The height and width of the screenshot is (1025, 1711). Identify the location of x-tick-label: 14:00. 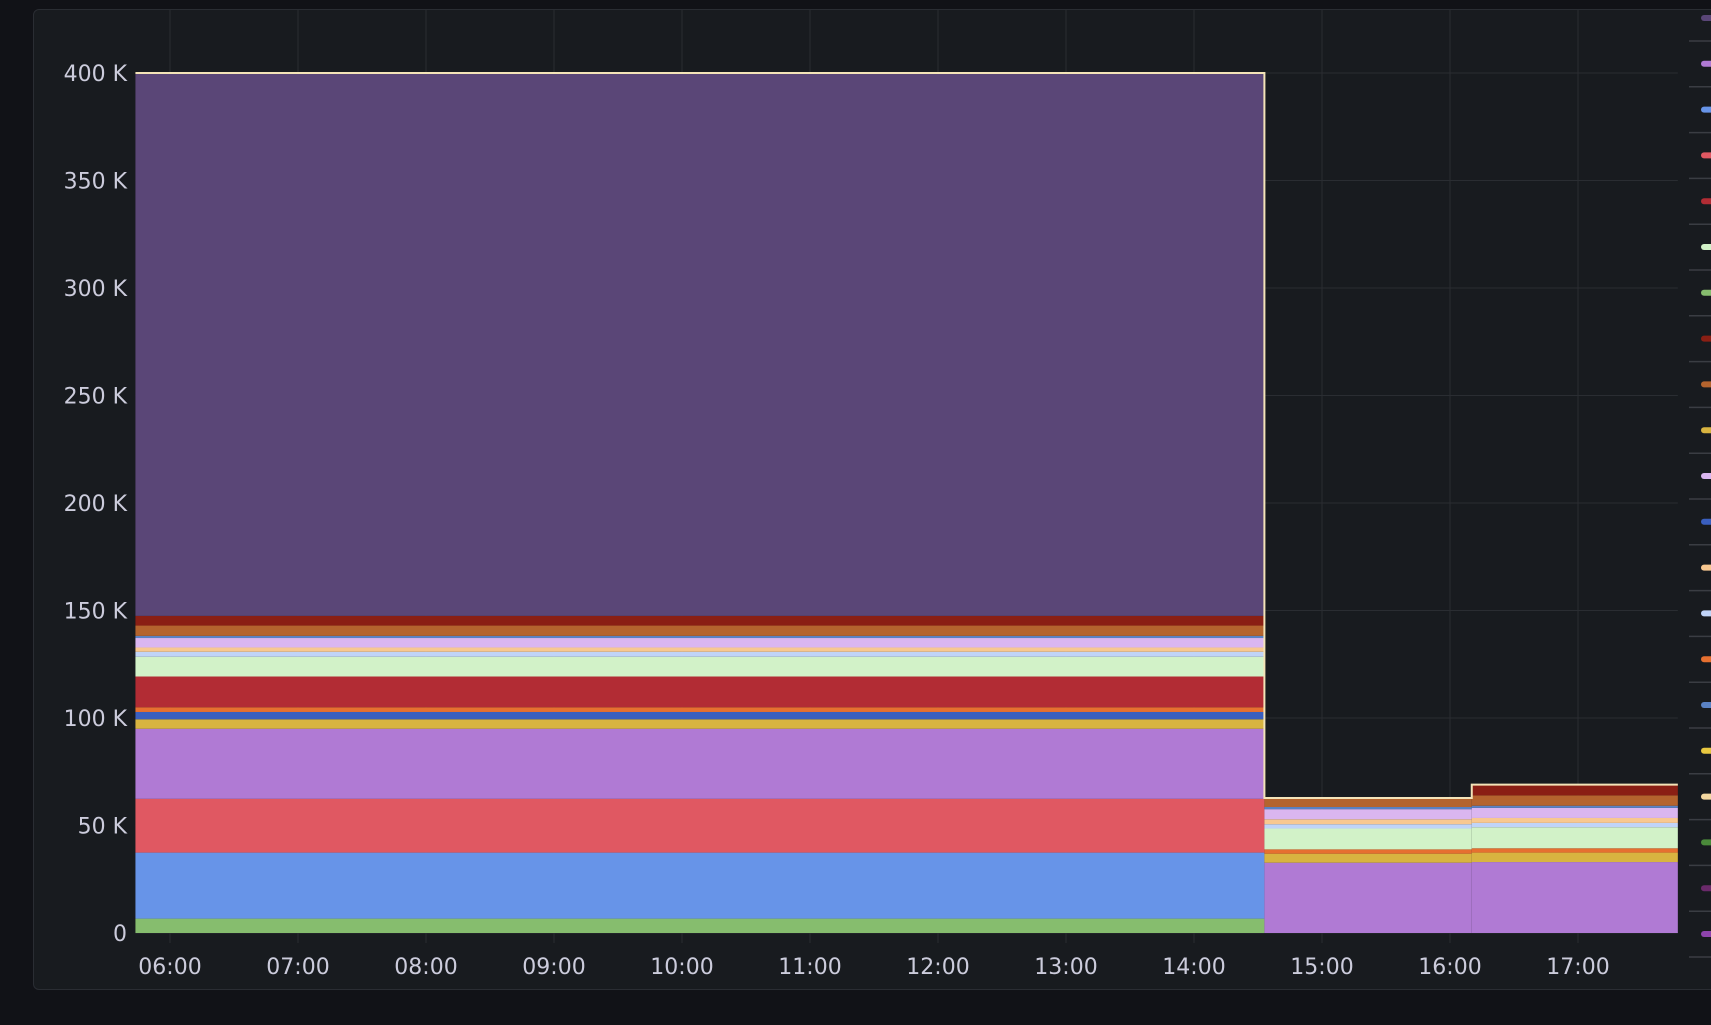
(1193, 967).